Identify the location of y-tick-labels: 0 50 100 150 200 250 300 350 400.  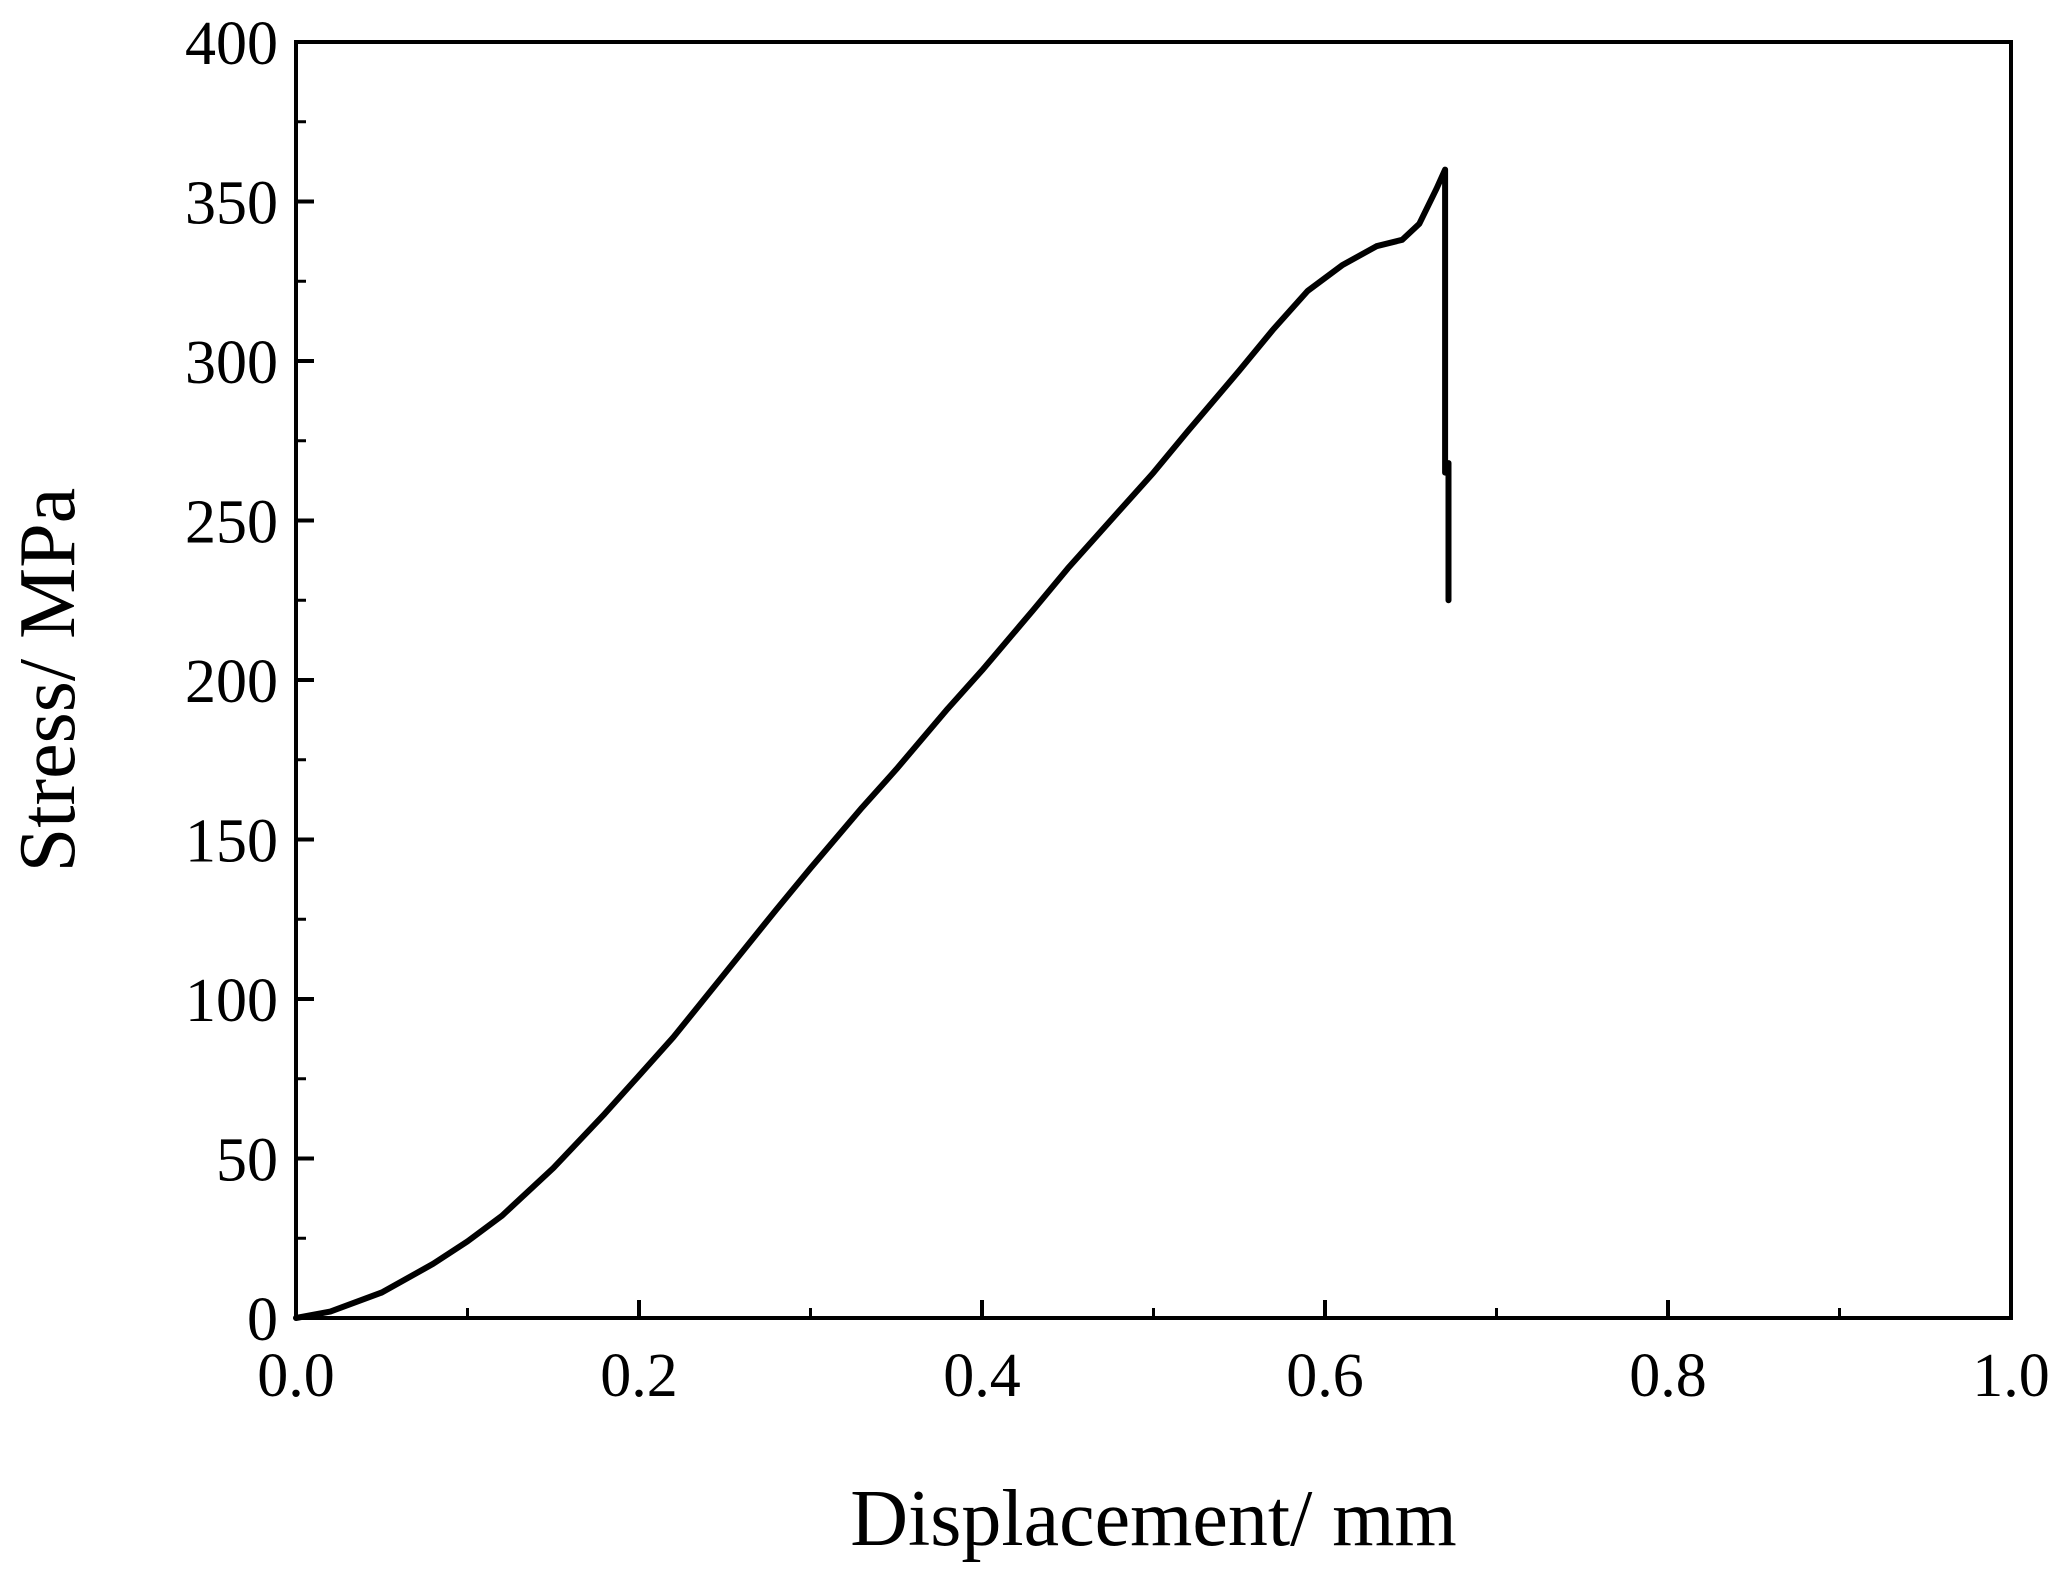
(231, 682).